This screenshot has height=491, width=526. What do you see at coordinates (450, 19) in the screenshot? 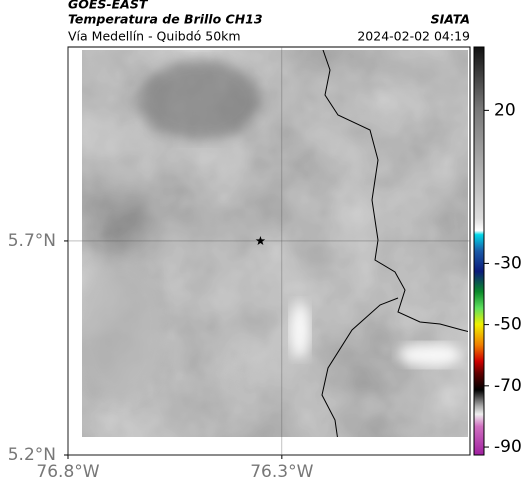
I see `source: SIATA` at bounding box center [450, 19].